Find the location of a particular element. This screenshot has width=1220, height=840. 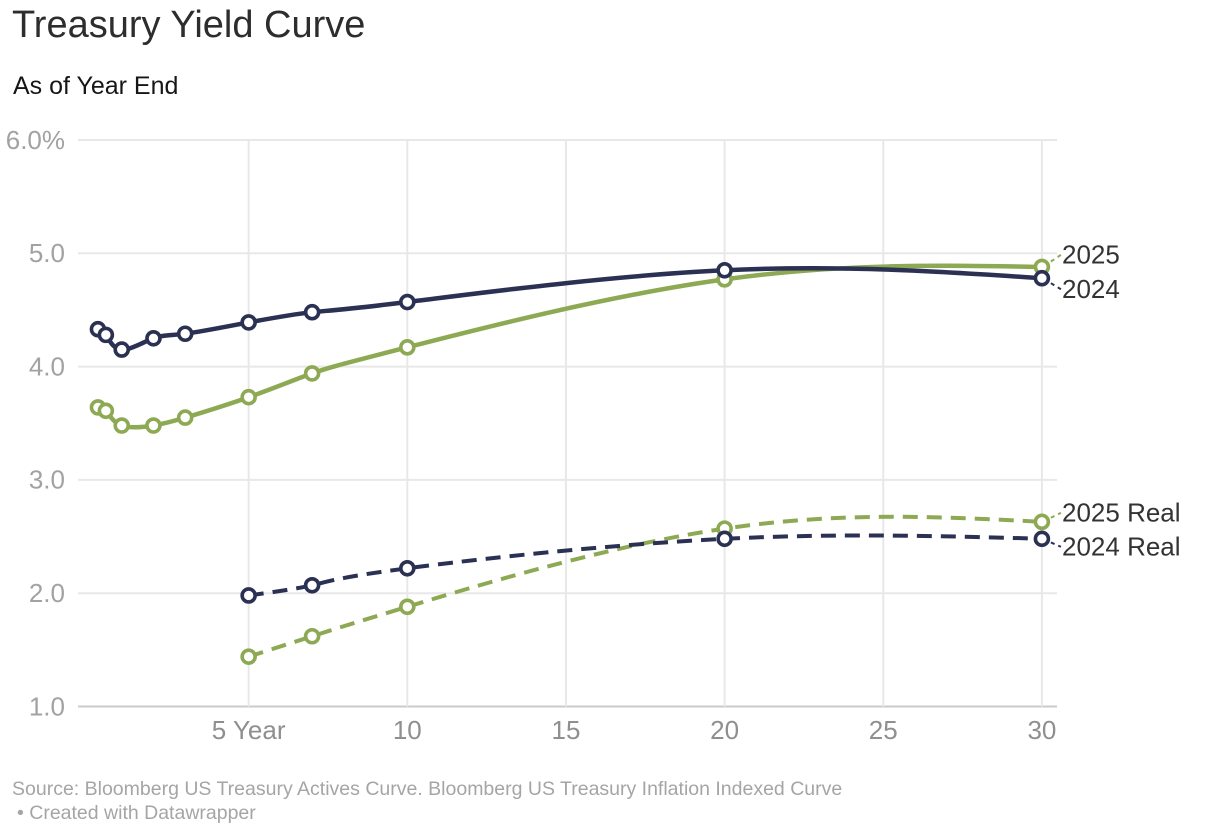

x-tick-label: 5 Year is located at coordinates (249, 730).